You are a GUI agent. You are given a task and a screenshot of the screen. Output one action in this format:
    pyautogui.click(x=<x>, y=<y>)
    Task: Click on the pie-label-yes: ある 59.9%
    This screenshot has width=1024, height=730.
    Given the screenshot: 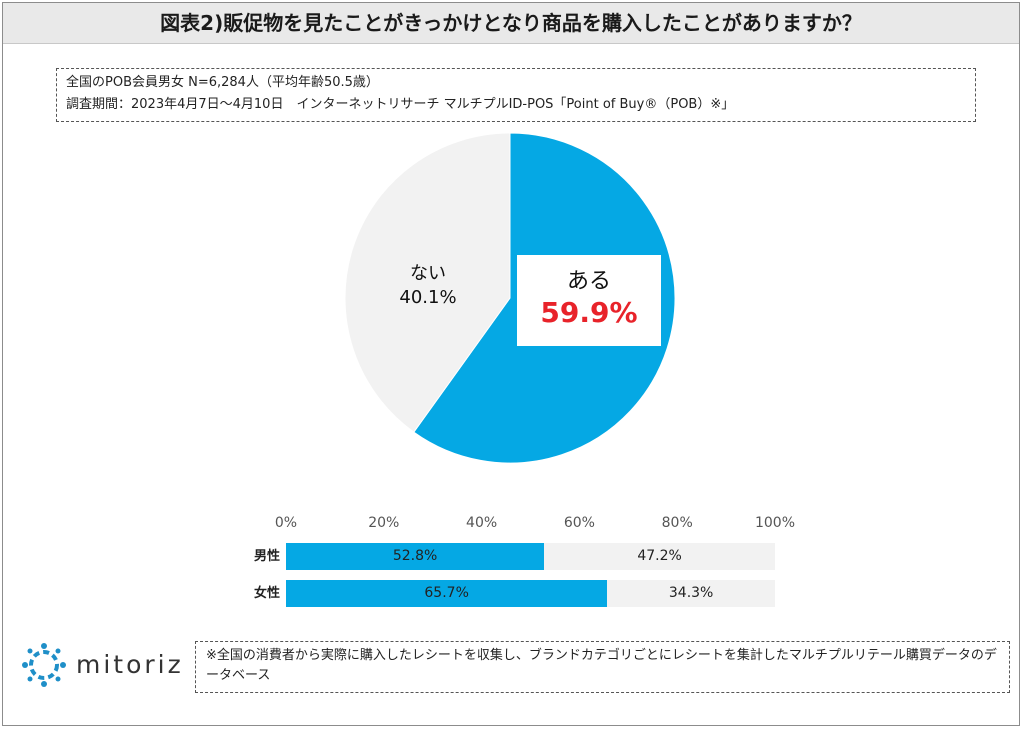 What is the action you would take?
    pyautogui.click(x=589, y=300)
    